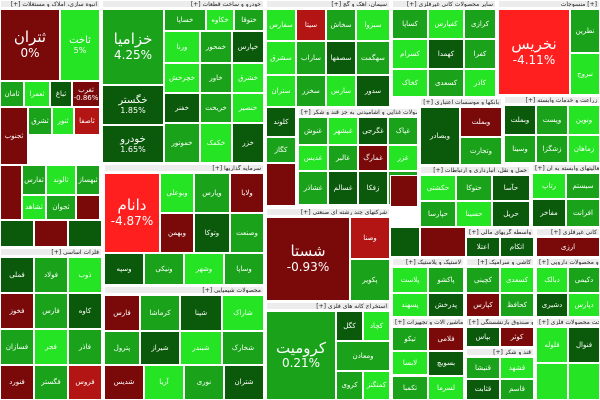  Describe the element at coordinates (585, 74) in the screenshot. I see `stock-tile: نبروج` at that location.